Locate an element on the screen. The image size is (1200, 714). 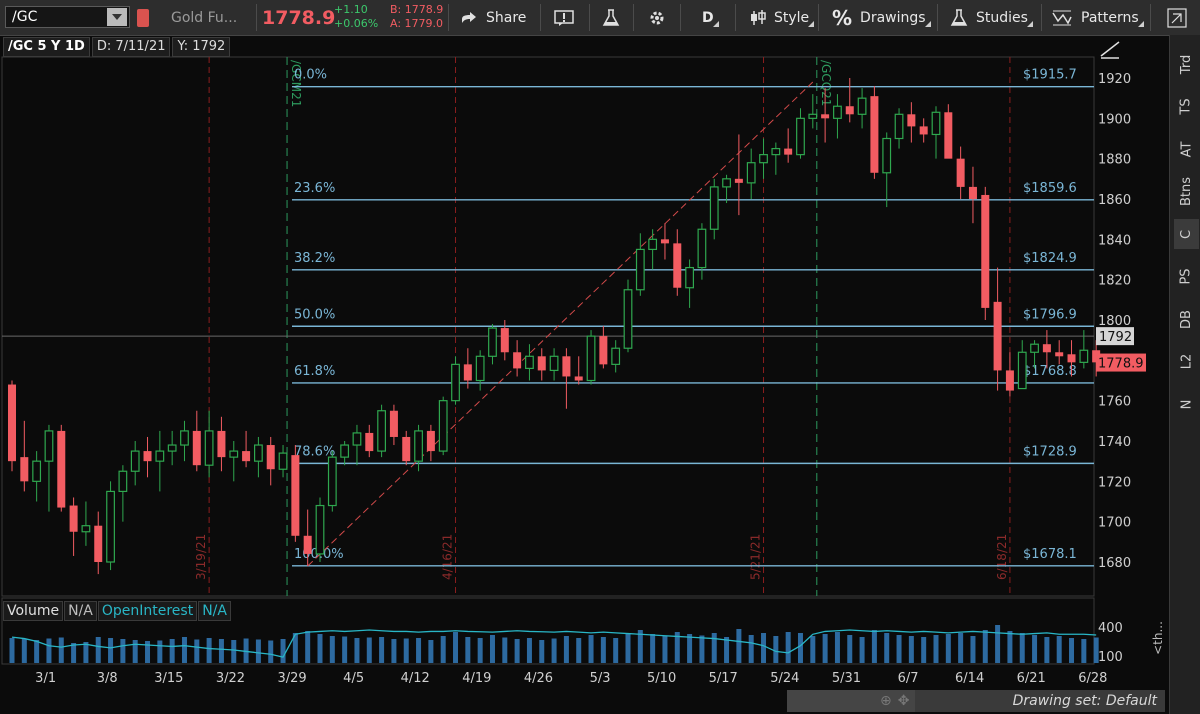
drawing-tool-icon is located at coordinates (1110, 49).